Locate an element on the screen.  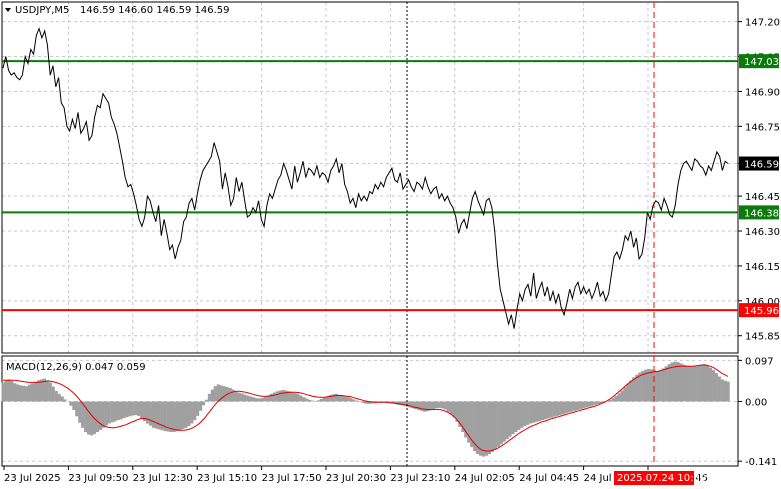
price-axis-label: 146.30 is located at coordinates (762, 232).